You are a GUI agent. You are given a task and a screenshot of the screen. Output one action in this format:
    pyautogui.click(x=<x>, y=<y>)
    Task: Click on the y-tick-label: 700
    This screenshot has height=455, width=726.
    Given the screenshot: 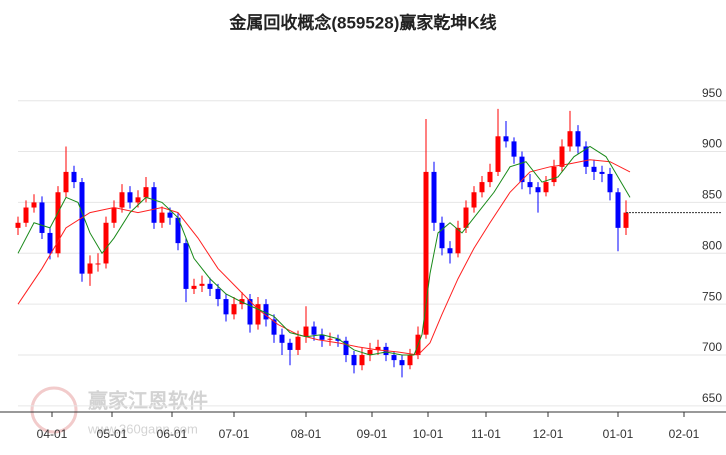 What is the action you would take?
    pyautogui.click(x=712, y=347)
    